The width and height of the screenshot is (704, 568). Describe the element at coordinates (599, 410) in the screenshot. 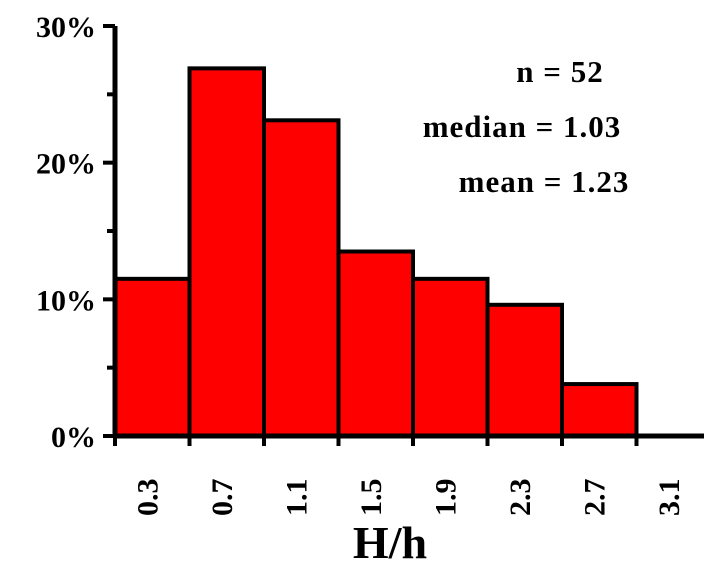

I see `bar-2.7` at that location.